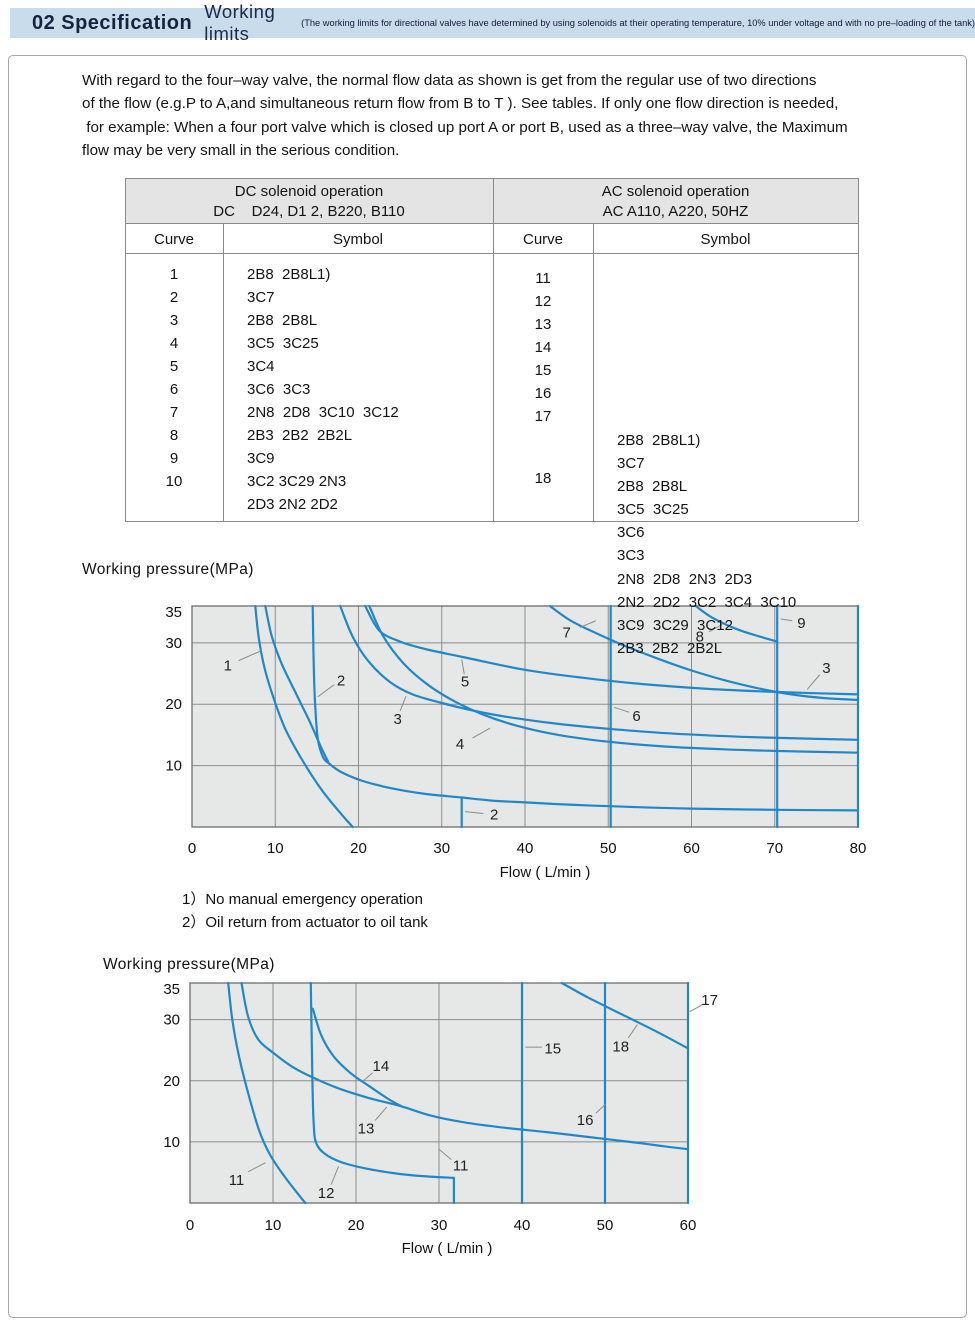 This screenshot has width=975, height=1322. I want to click on chart2-xtick-50: 50, so click(605, 1225).